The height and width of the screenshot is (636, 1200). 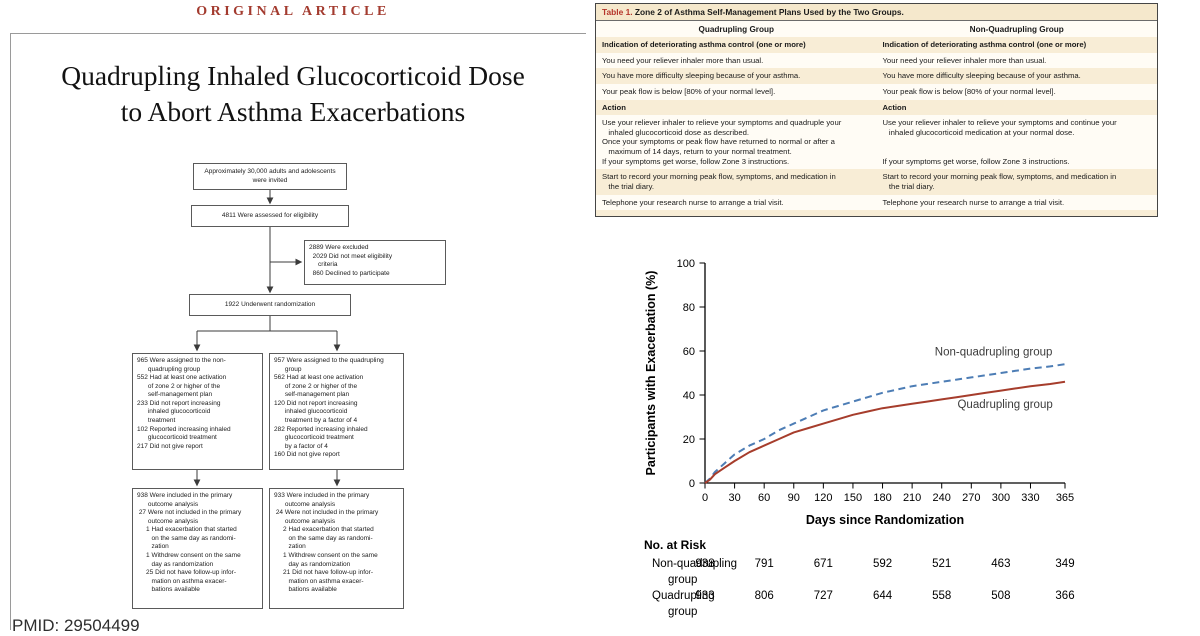 What do you see at coordinates (876, 29) in the screenshot?
I see `table1-column-headers: Quadrupling Group Non-Quadrupling Group` at bounding box center [876, 29].